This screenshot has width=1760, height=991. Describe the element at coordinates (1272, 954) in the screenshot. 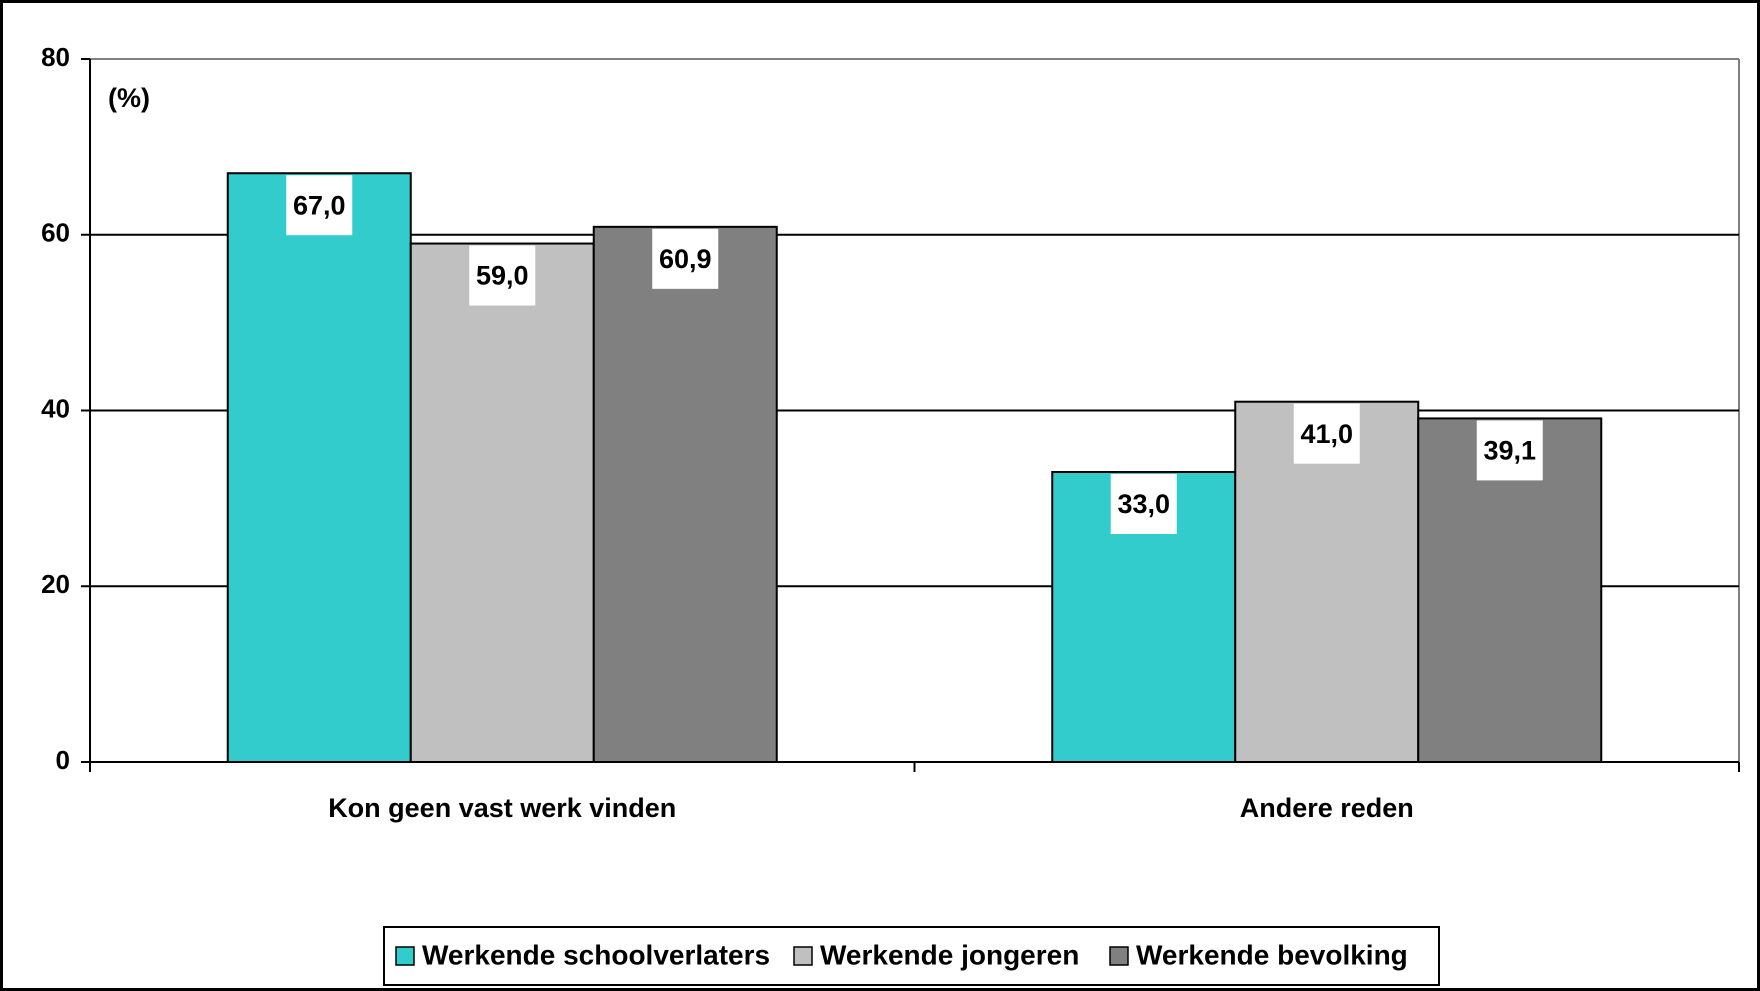

I see `legend-label: Werkende bevolking` at that location.